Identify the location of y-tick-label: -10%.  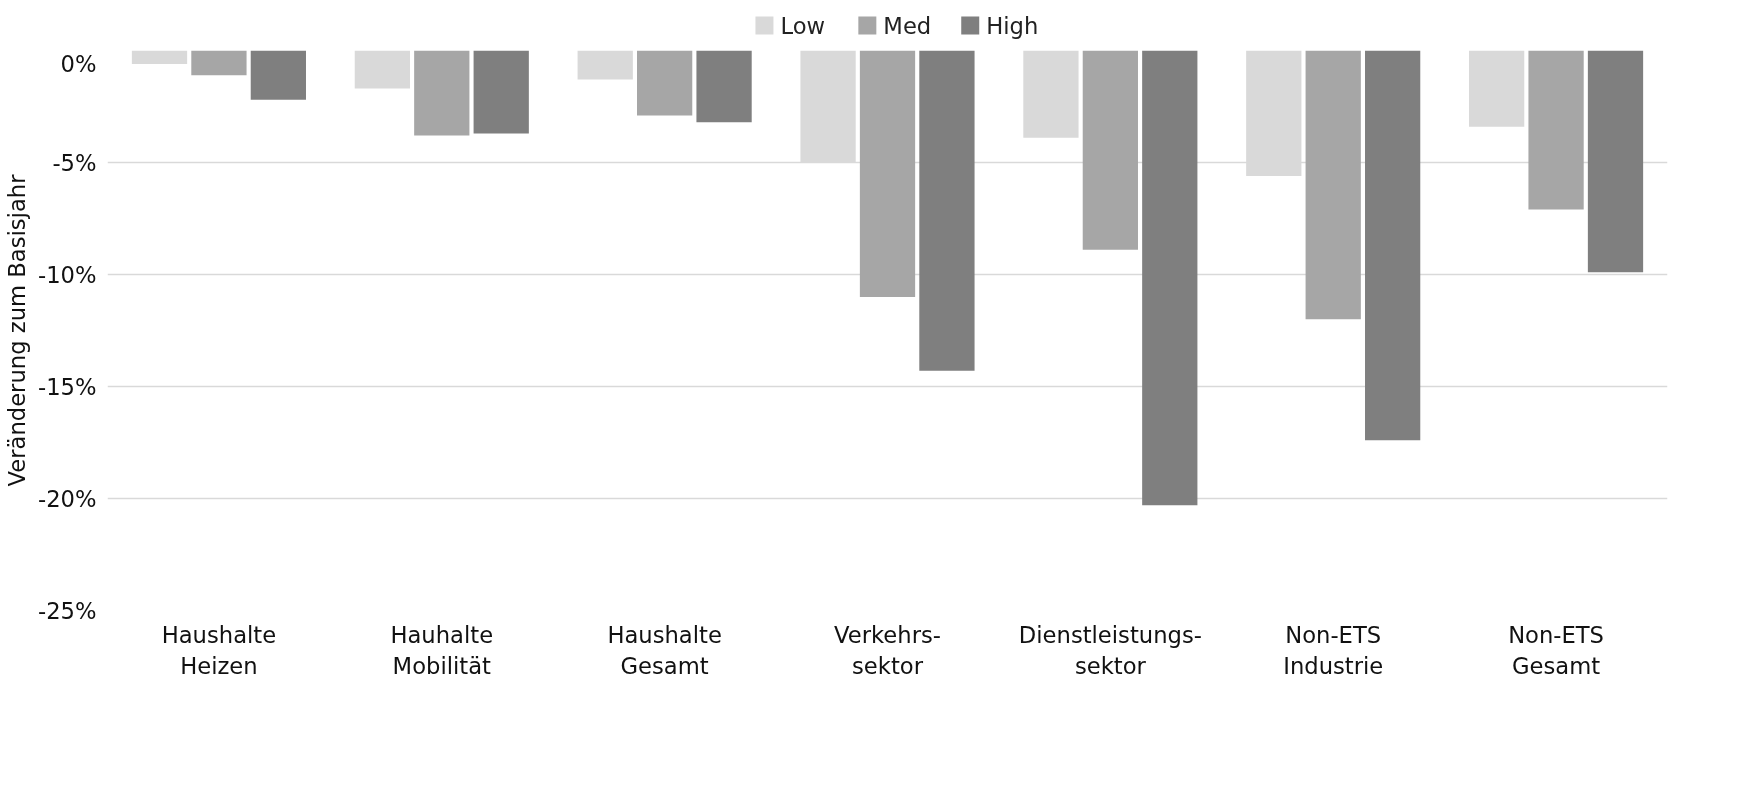
(67, 274).